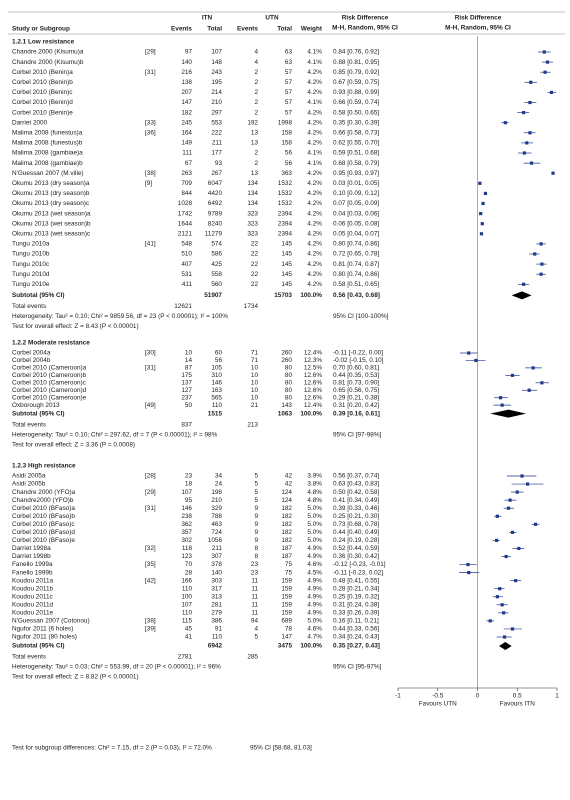 This screenshot has width=570, height=800. What do you see at coordinates (33, 613) in the screenshot?
I see `study-name: Koudou 2011e` at bounding box center [33, 613].